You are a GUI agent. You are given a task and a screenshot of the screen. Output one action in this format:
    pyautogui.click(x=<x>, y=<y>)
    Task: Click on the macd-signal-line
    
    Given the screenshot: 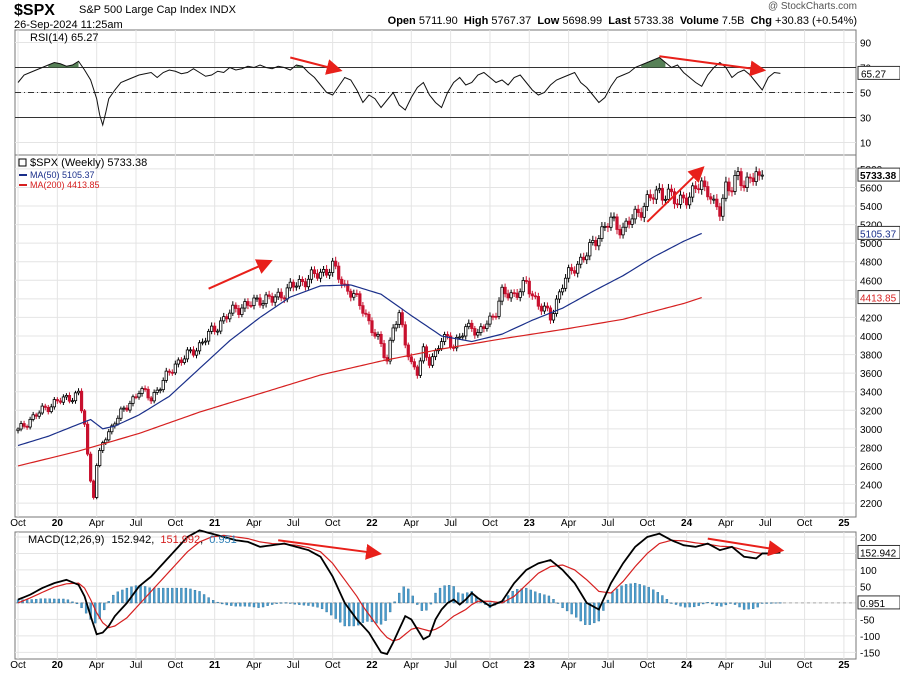 What is the action you would take?
    pyautogui.click(x=399, y=588)
    